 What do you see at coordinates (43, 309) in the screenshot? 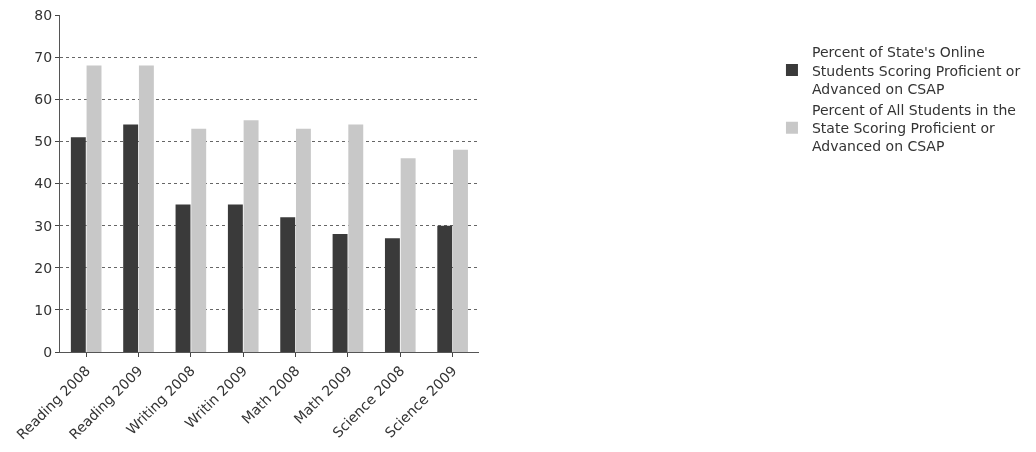
I see `y-tick-label: 10` at bounding box center [43, 309].